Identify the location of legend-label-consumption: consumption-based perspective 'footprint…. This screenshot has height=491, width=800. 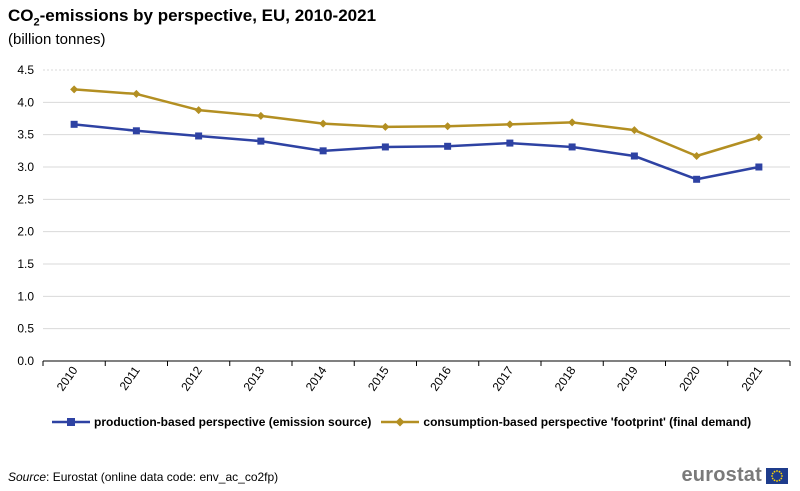
(587, 422).